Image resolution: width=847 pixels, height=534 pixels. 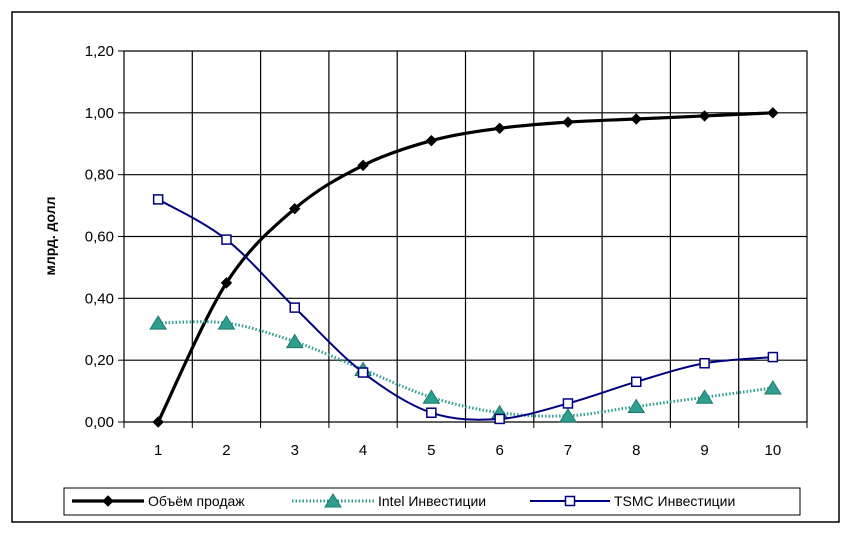 What do you see at coordinates (158, 450) in the screenshot?
I see `x-tick-label: 1` at bounding box center [158, 450].